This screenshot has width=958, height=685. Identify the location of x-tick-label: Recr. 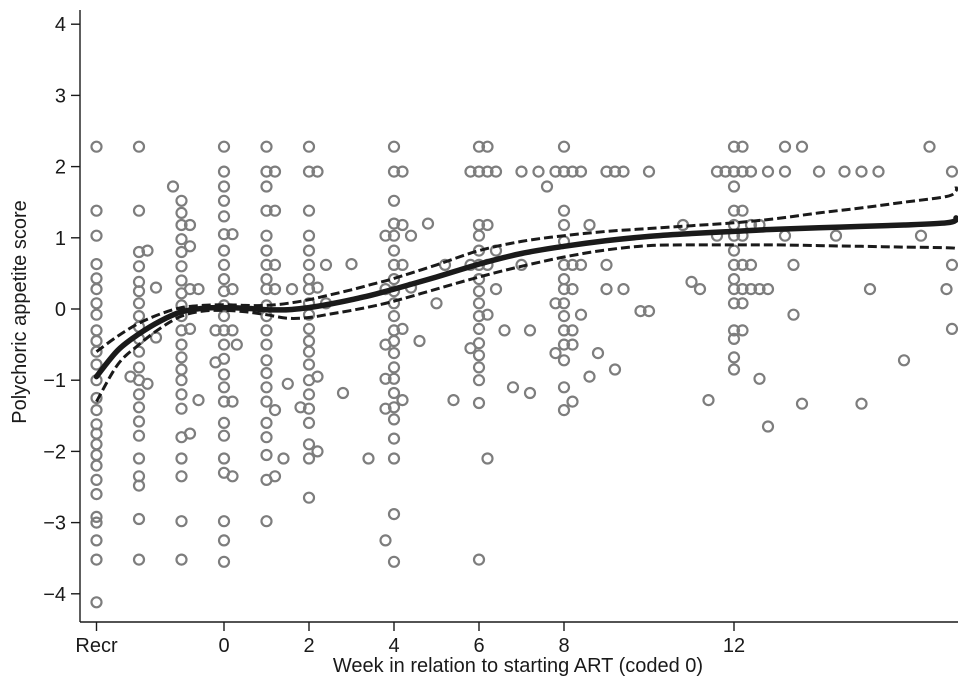
(96, 646).